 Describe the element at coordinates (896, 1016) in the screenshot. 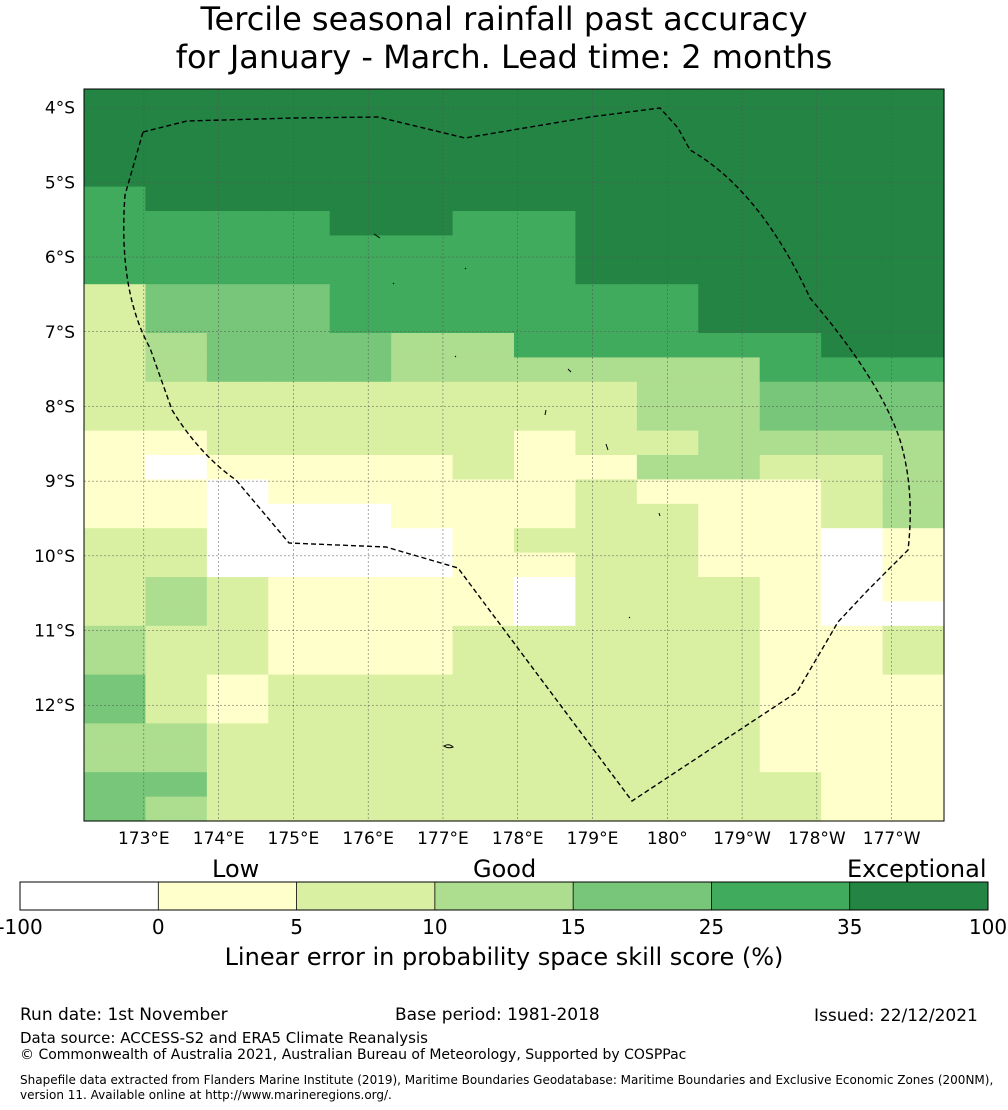

I see `issued-date: Issued: 22/12/2021` at that location.